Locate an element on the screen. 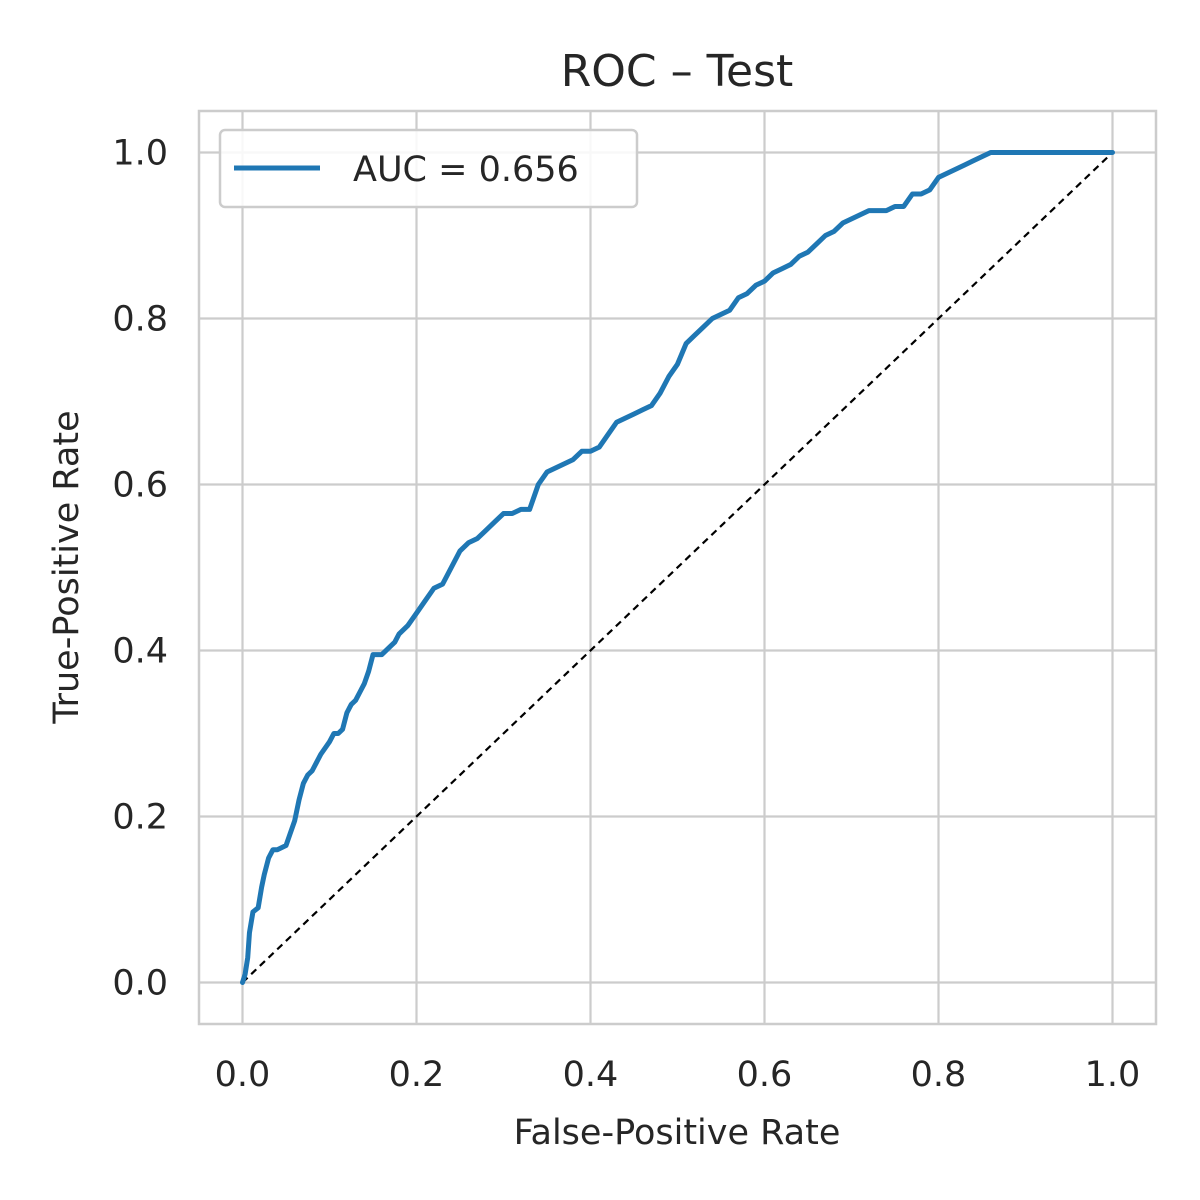 This screenshot has width=1200, height=1200. legend-label: AUC = 0.656 is located at coordinates (466, 170).